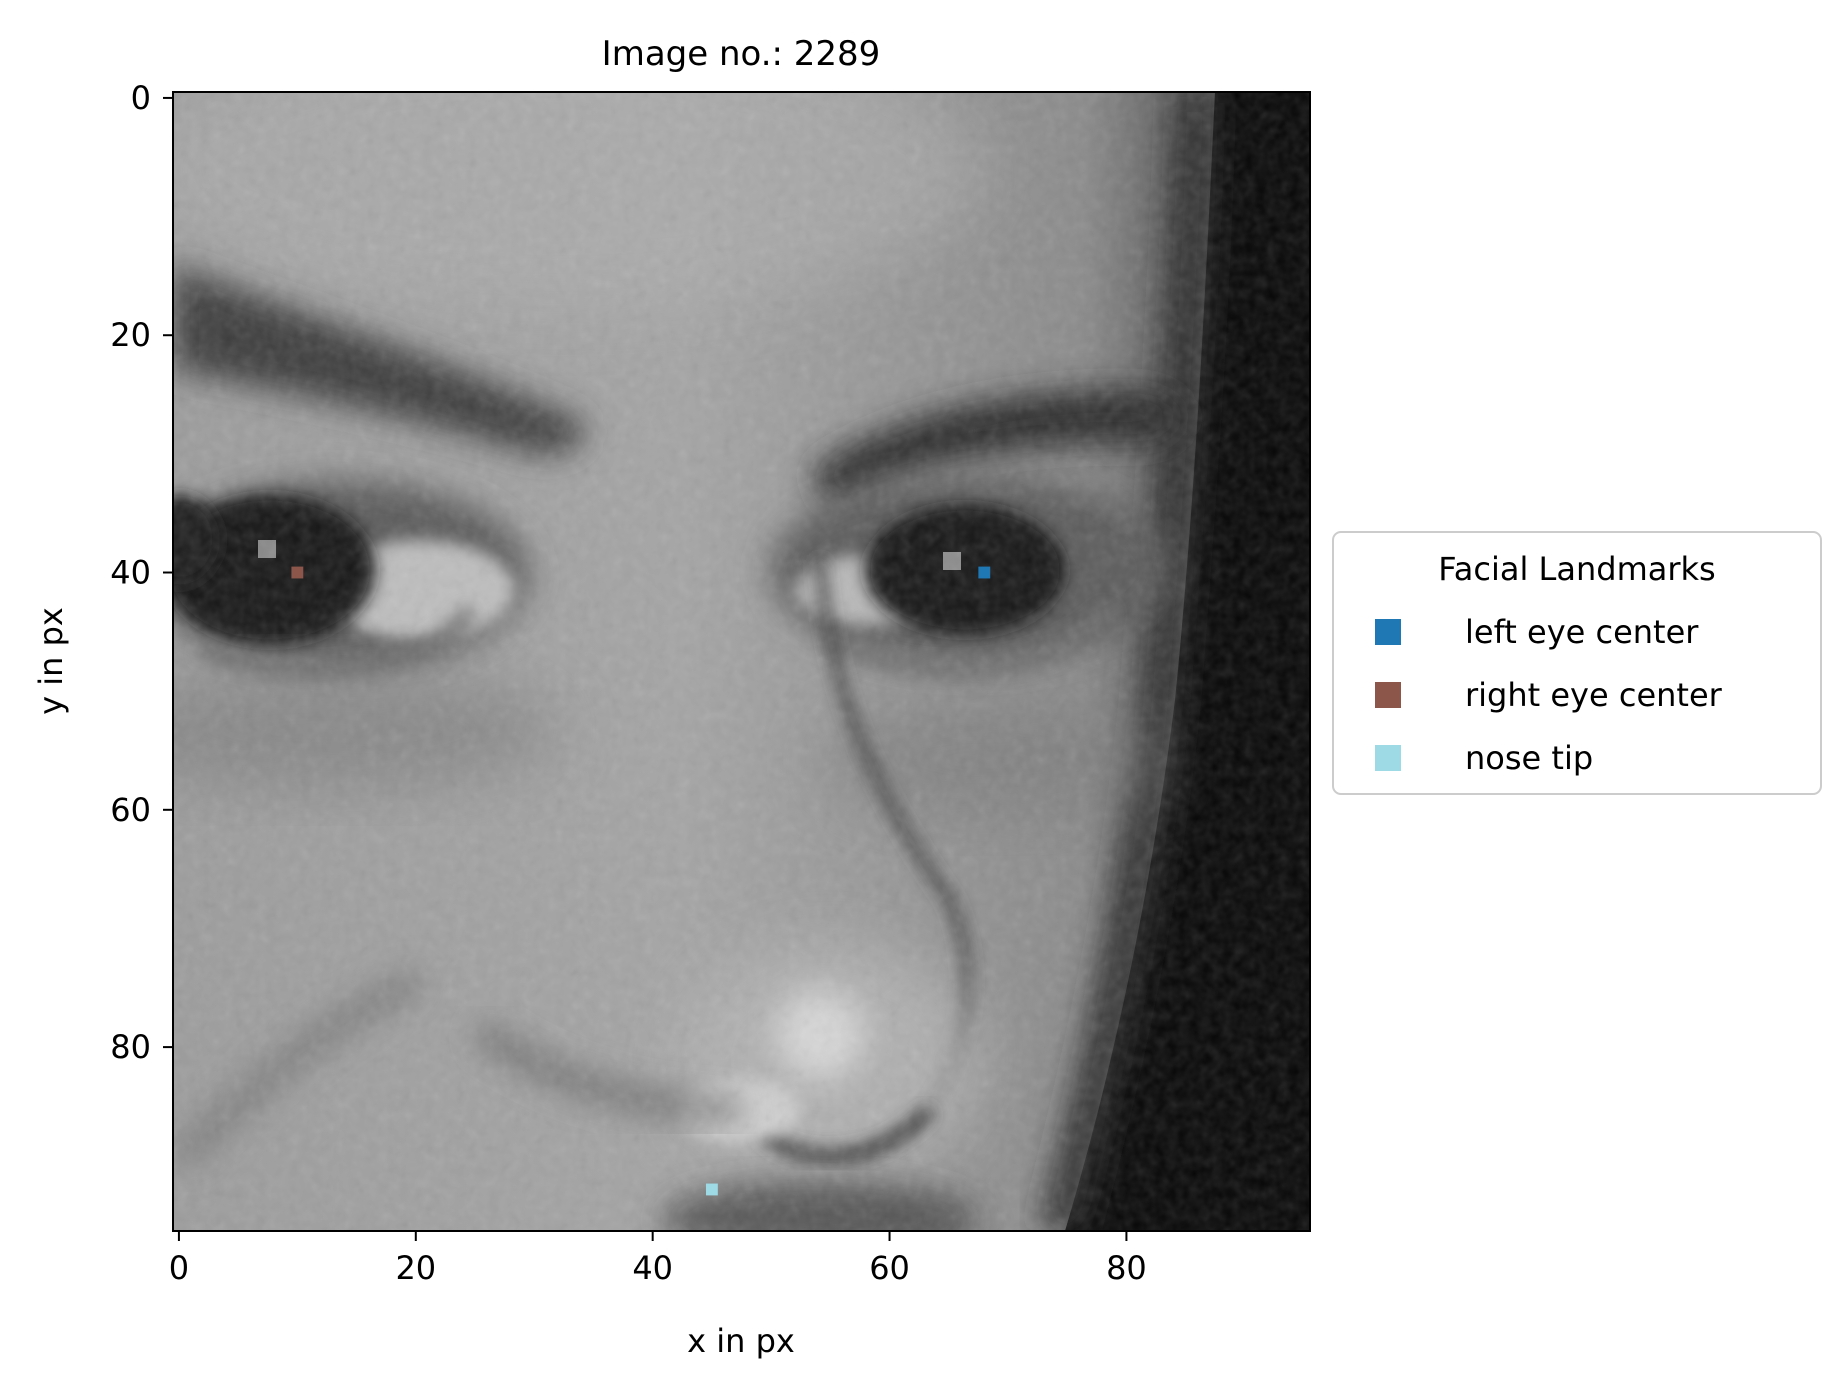 The height and width of the screenshot is (1385, 1838). What do you see at coordinates (1388, 695) in the screenshot?
I see `legend-swatch-right-eye-center` at bounding box center [1388, 695].